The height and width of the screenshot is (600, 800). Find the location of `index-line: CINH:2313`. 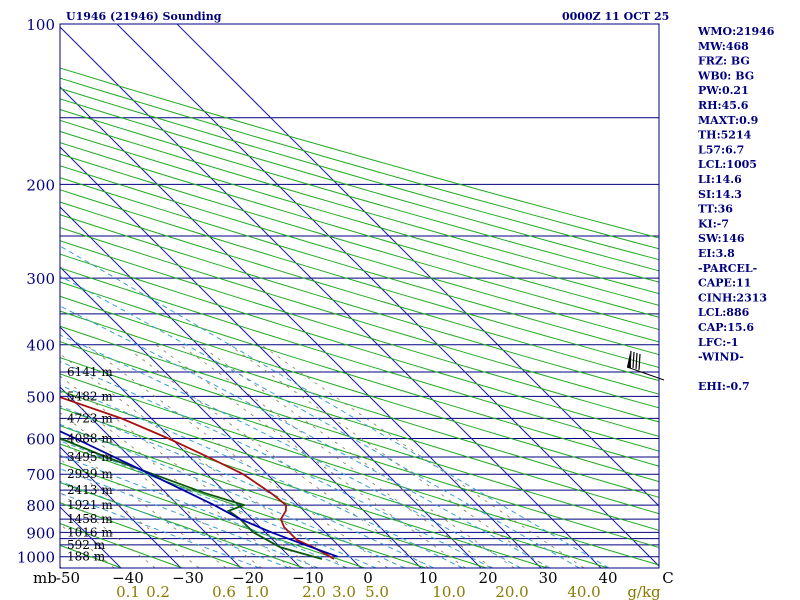

index-line: CINH:2313 is located at coordinates (732, 297).